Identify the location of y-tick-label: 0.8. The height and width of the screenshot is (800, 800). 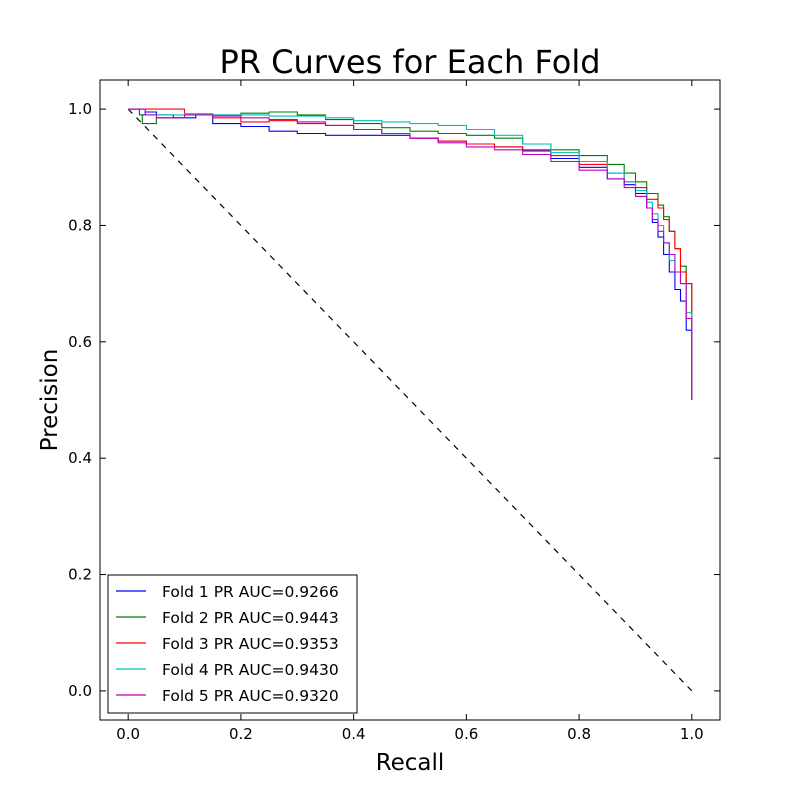
(80, 225).